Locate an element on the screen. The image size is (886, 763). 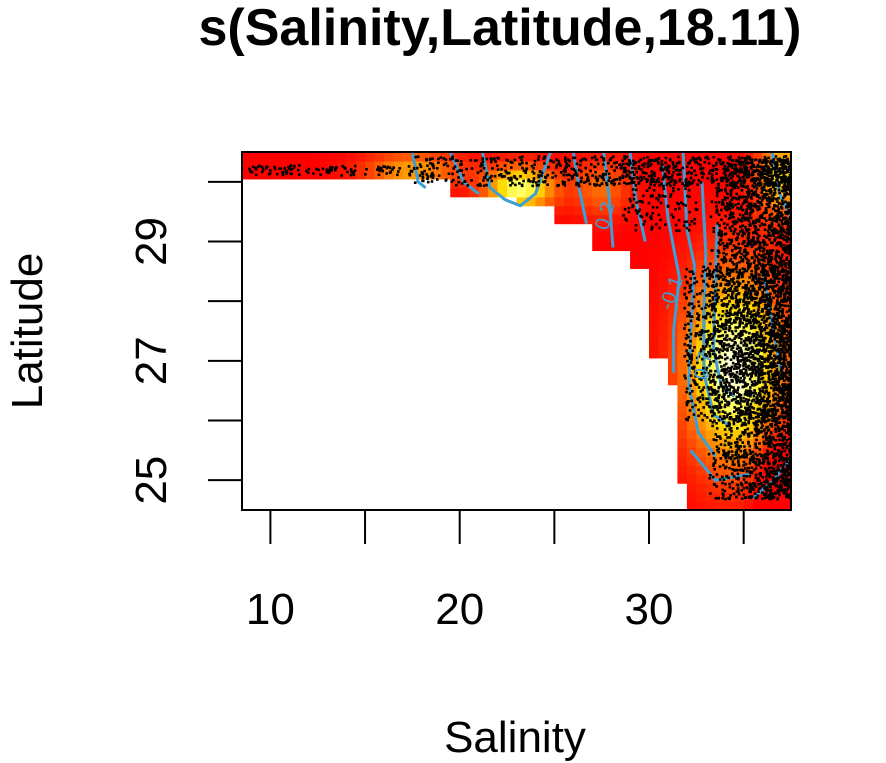
chart-title: s(Salinity,Latitude,18.11) is located at coordinates (499, 28).